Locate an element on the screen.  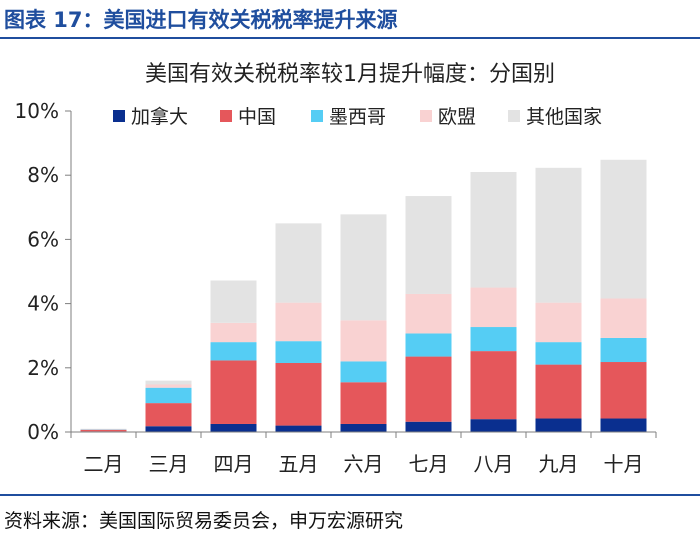
x-tick-label: 五月 is located at coordinates (299, 464).